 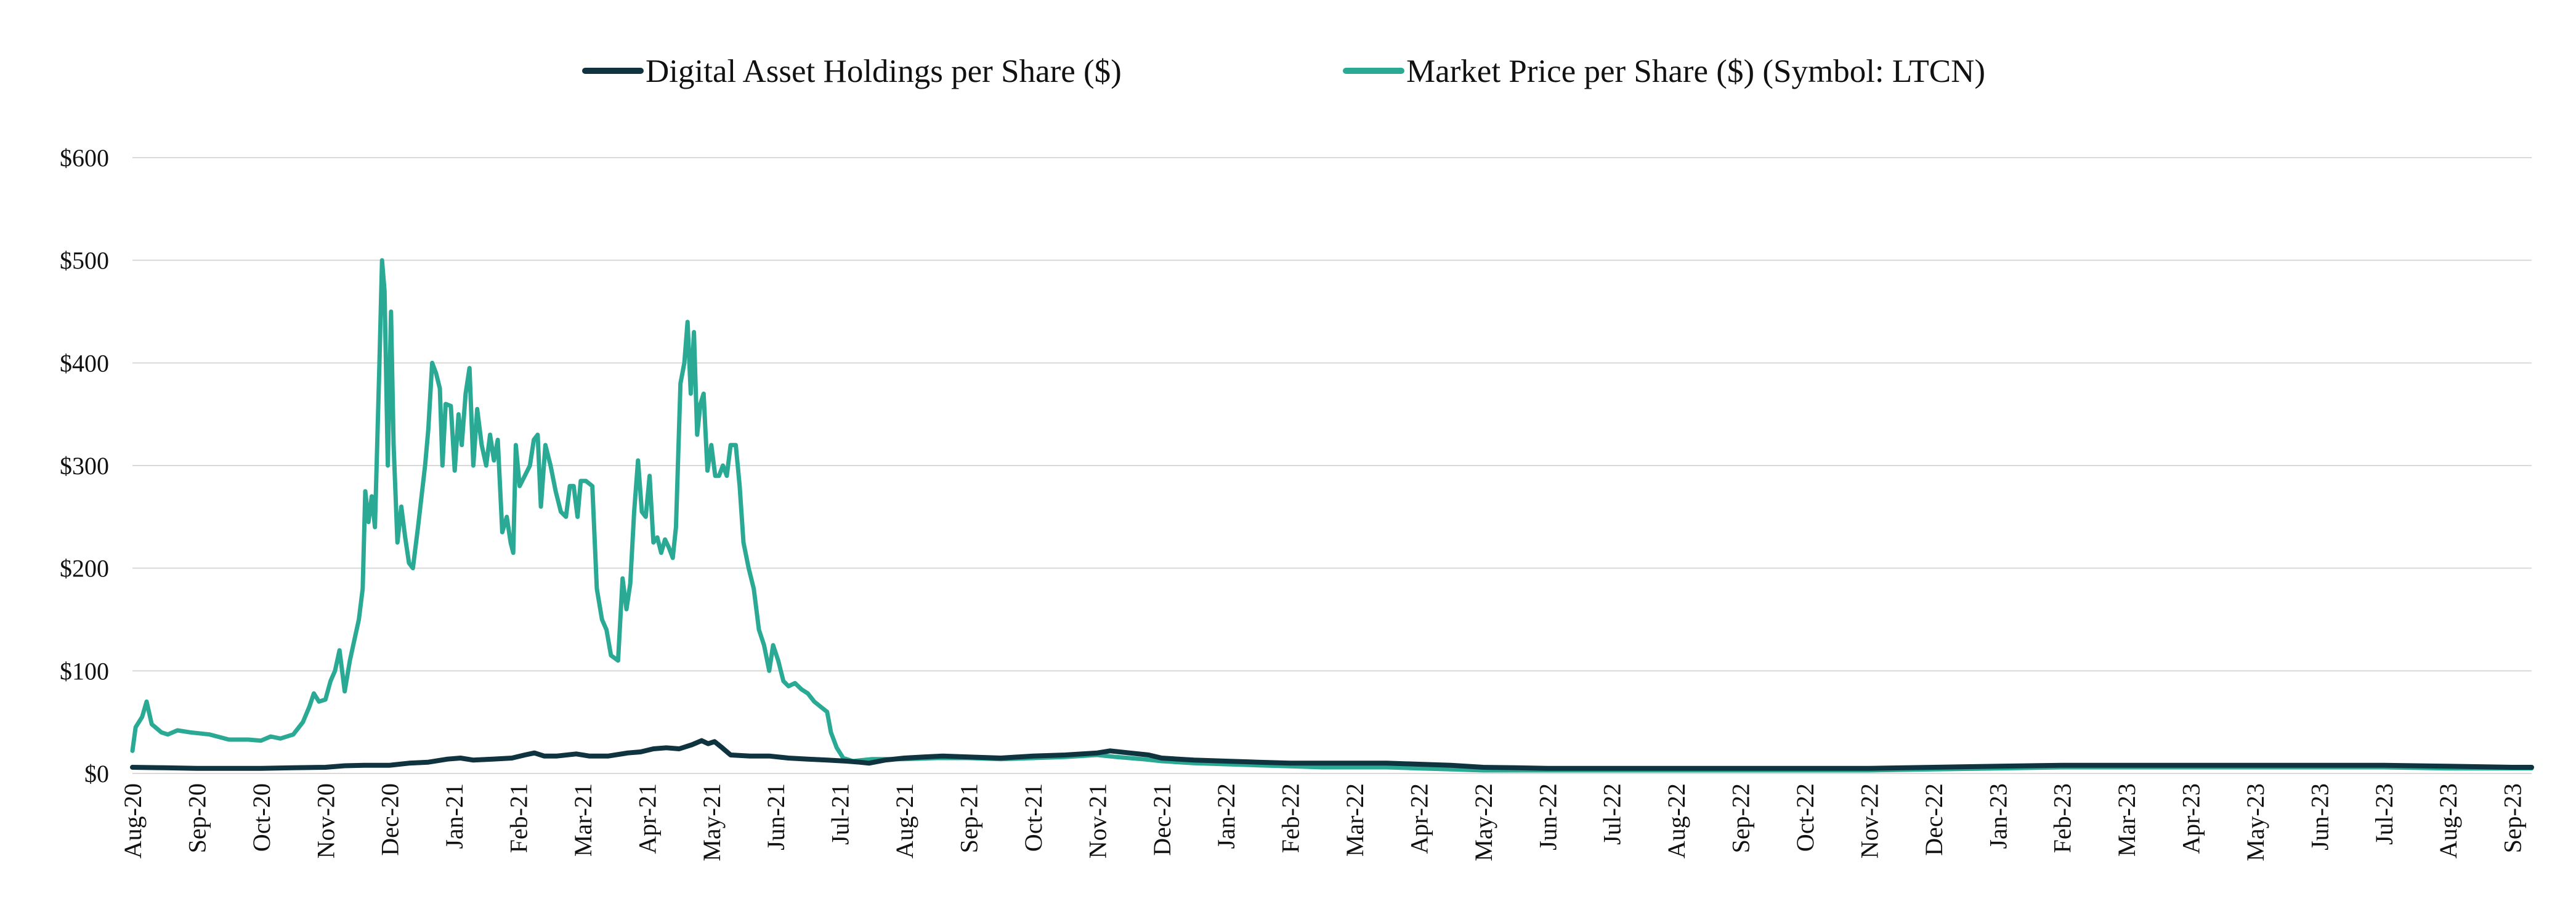 I want to click on x-tick-label: Feb-21, so click(x=519, y=818).